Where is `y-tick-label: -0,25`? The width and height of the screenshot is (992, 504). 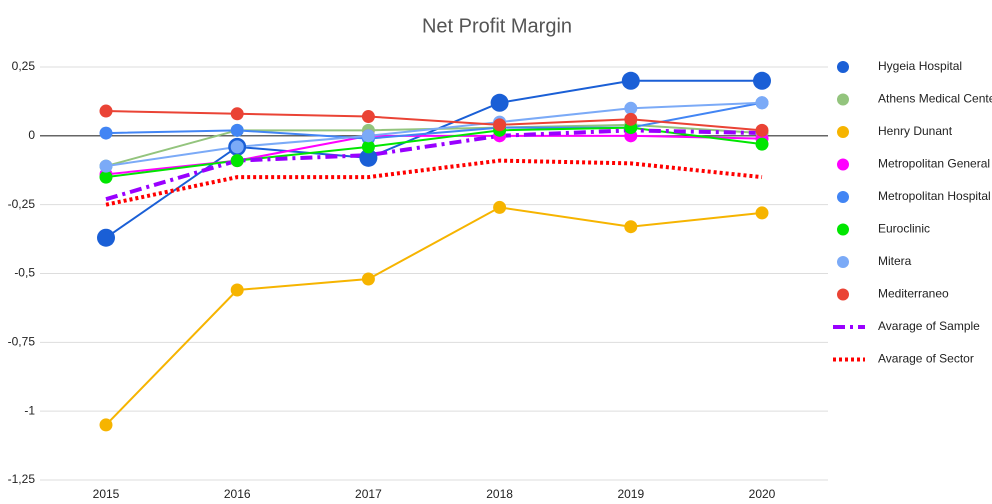
y-tick-label: -0,25 is located at coordinates (22, 204).